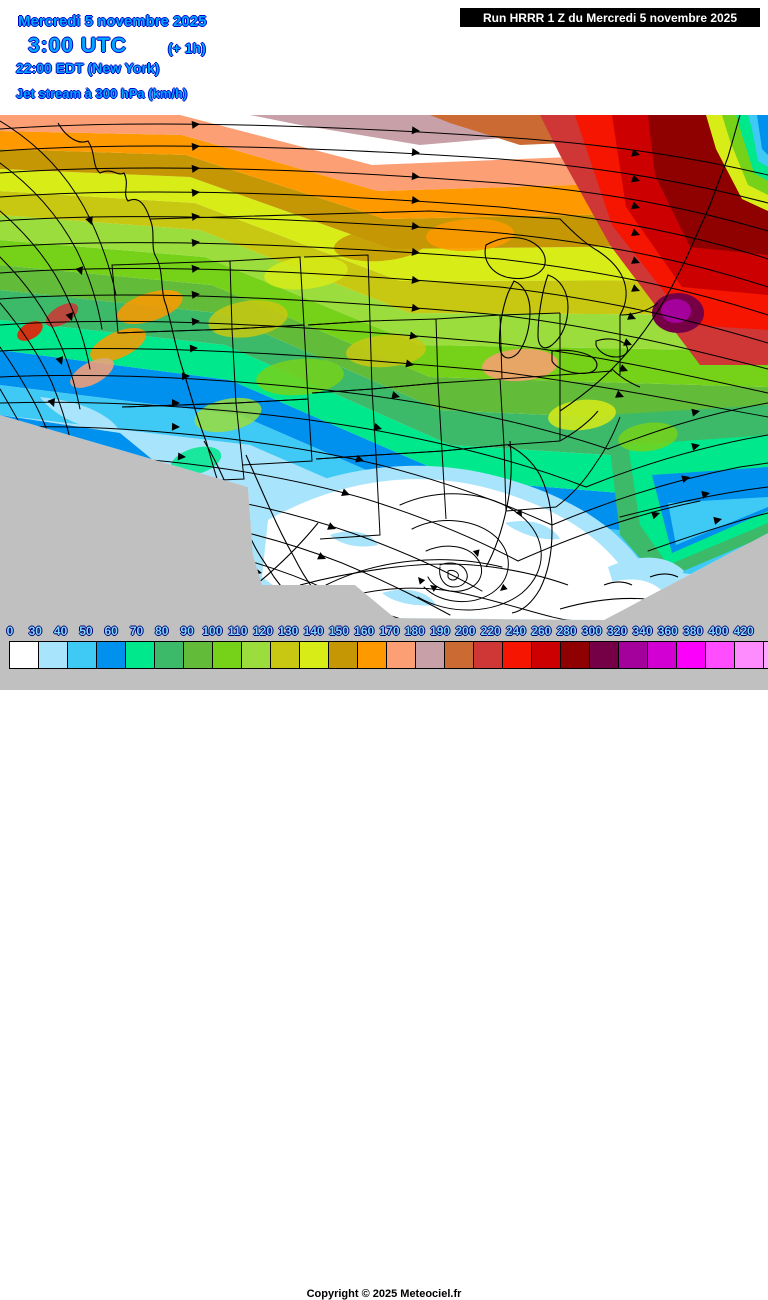 Image resolution: width=768 pixels, height=1300 pixels. I want to click on legend-tick-label: 260, so click(541, 631).